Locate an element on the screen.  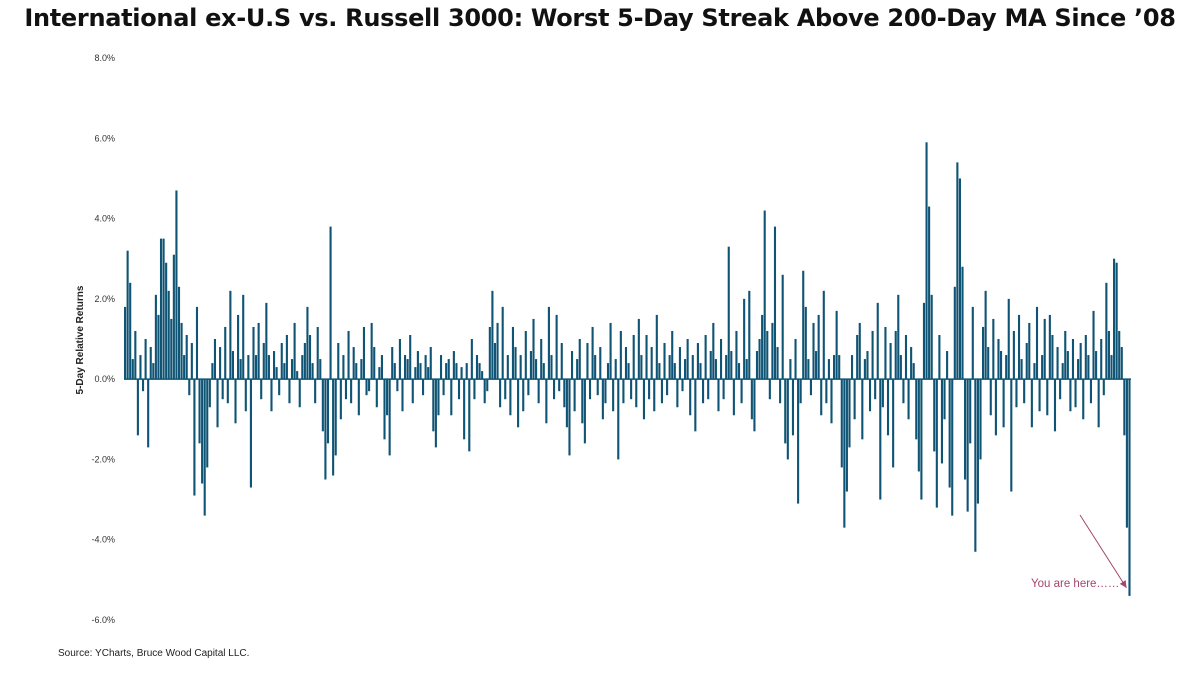
source-note: Source: YCharts, Bruce Wood Capital LLC. is located at coordinates (154, 653).